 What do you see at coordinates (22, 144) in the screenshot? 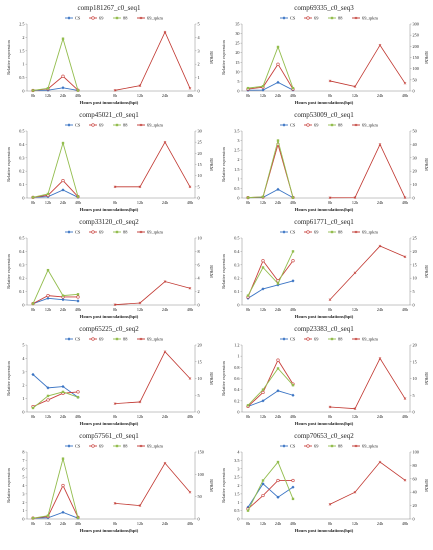
I see `y-tick-label: 0.4` at bounding box center [22, 144].